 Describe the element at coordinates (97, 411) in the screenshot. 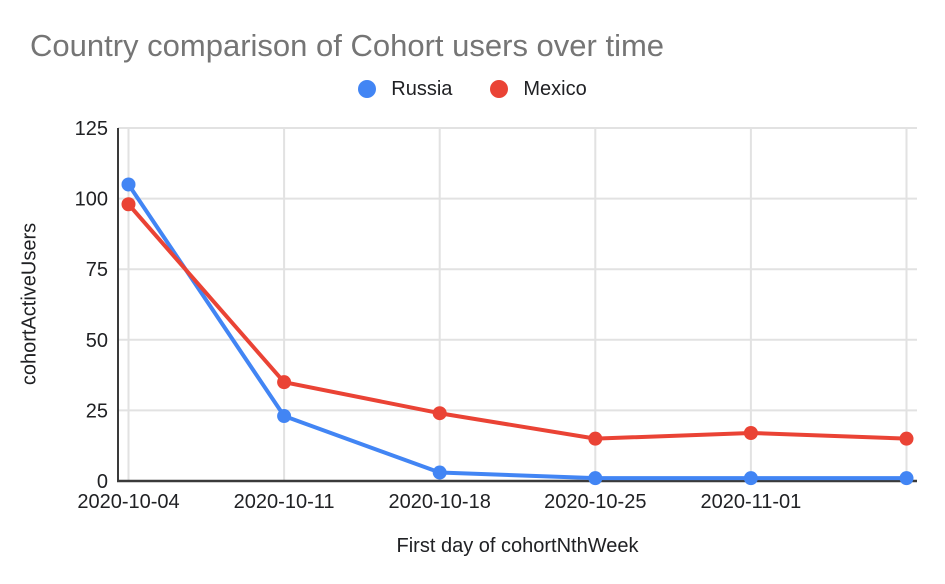

I see `y-tick-label: 25` at that location.